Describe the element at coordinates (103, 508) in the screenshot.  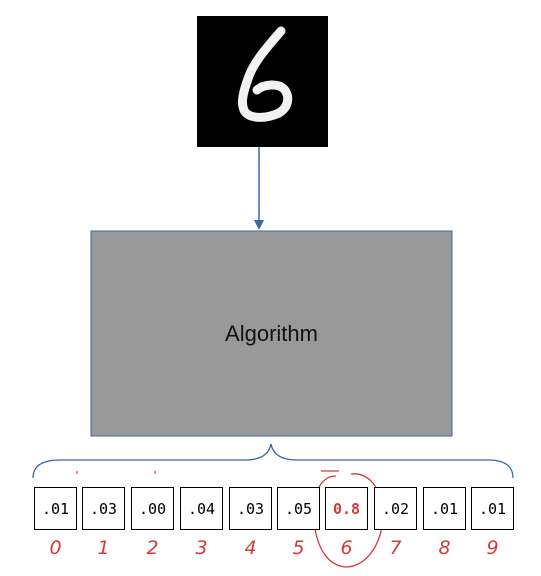
I see `output-box-1: .03` at that location.